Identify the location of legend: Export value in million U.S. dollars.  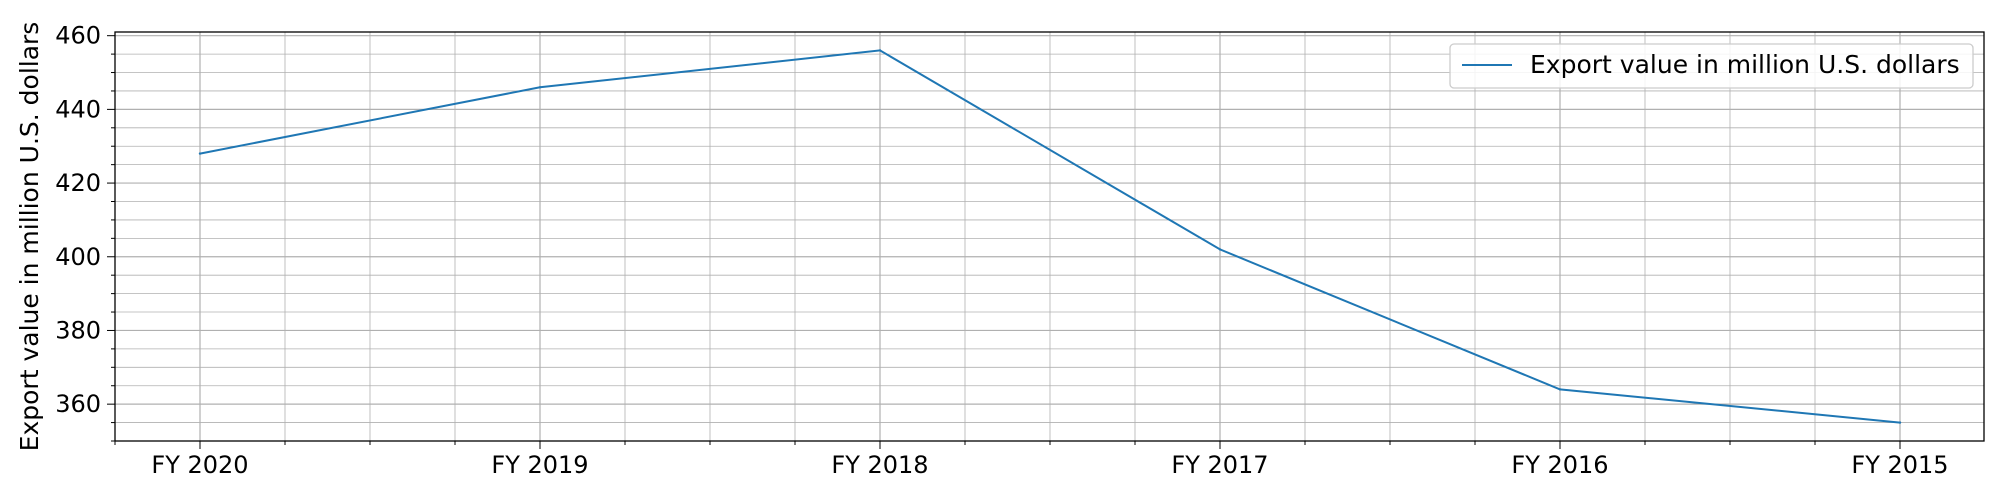
(1711, 66).